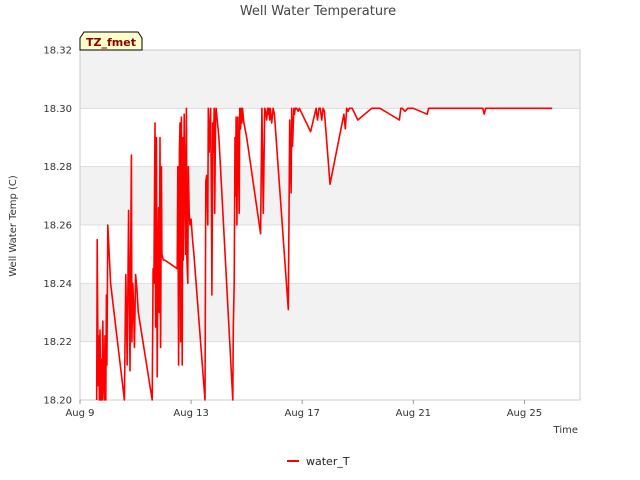 The height and width of the screenshot is (480, 640). What do you see at coordinates (57, 342) in the screenshot?
I see `y-tick-label: 18.22` at bounding box center [57, 342].